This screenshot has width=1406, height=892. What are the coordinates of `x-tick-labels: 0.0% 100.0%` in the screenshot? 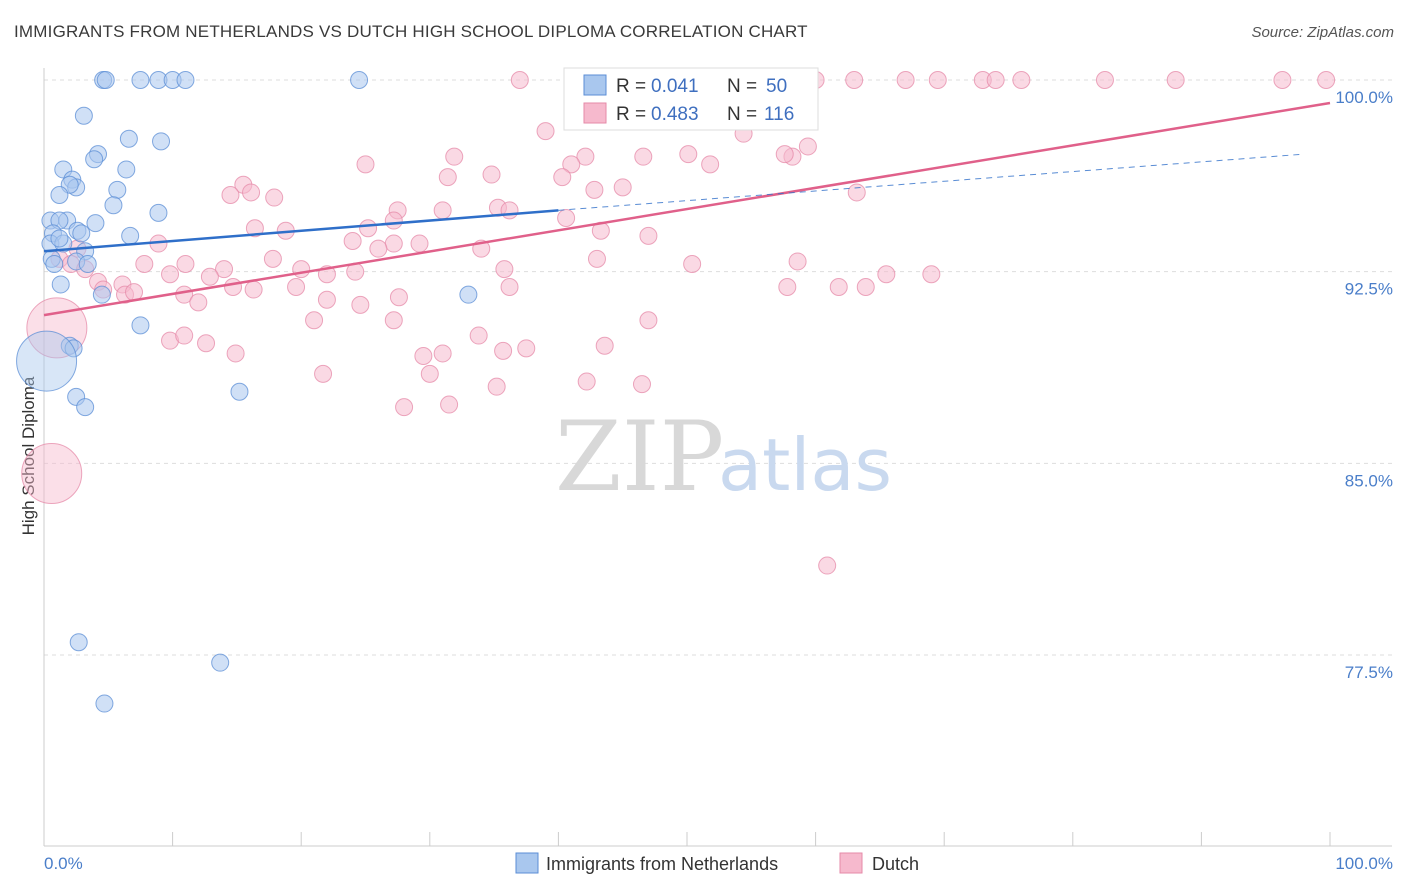 It's located at (718, 863).